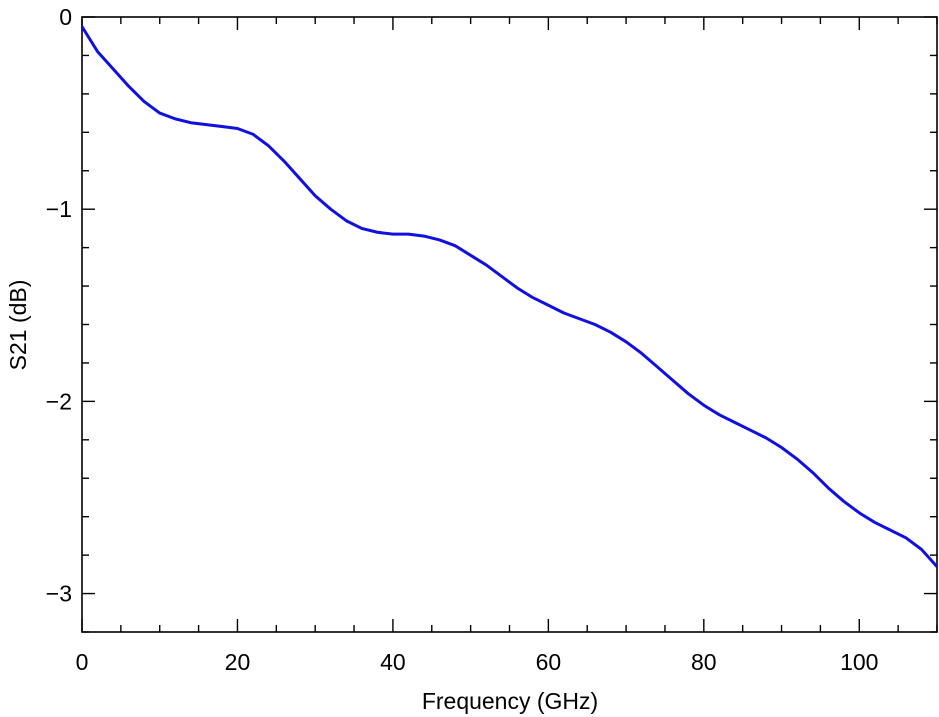 This screenshot has width=939, height=717. What do you see at coordinates (238, 662) in the screenshot?
I see `x-tick-label: 20` at bounding box center [238, 662].